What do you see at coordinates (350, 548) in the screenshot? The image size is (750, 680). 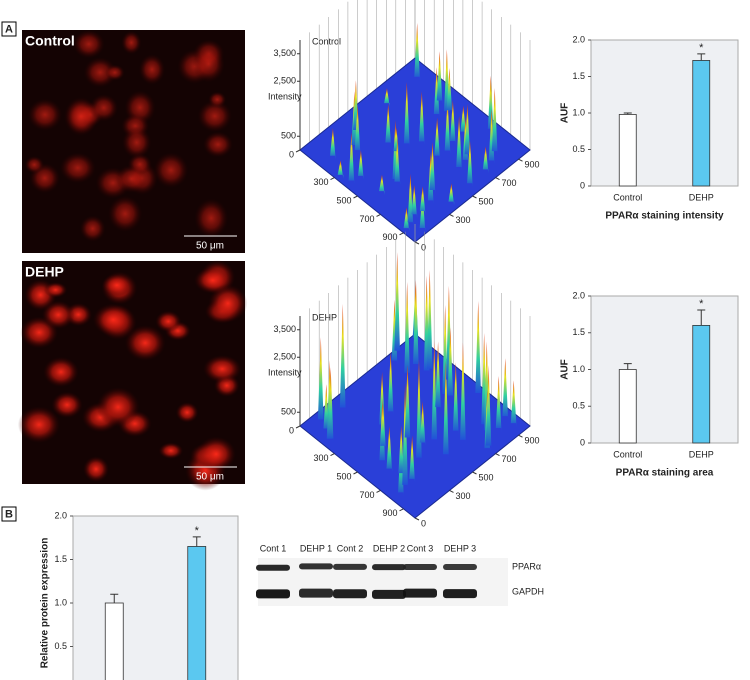 I see `lane-label: Cont 2` at bounding box center [350, 548].